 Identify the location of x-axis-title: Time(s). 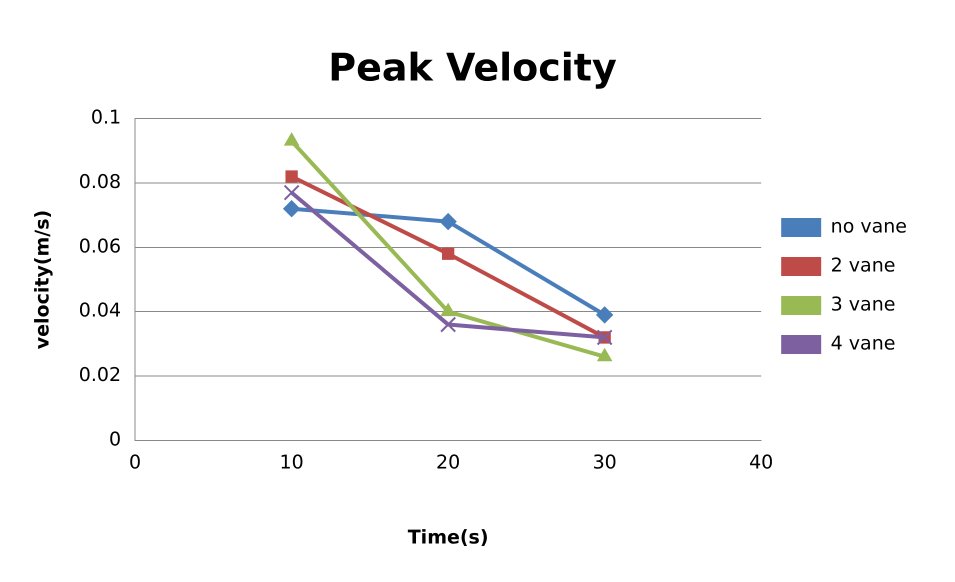
(448, 537).